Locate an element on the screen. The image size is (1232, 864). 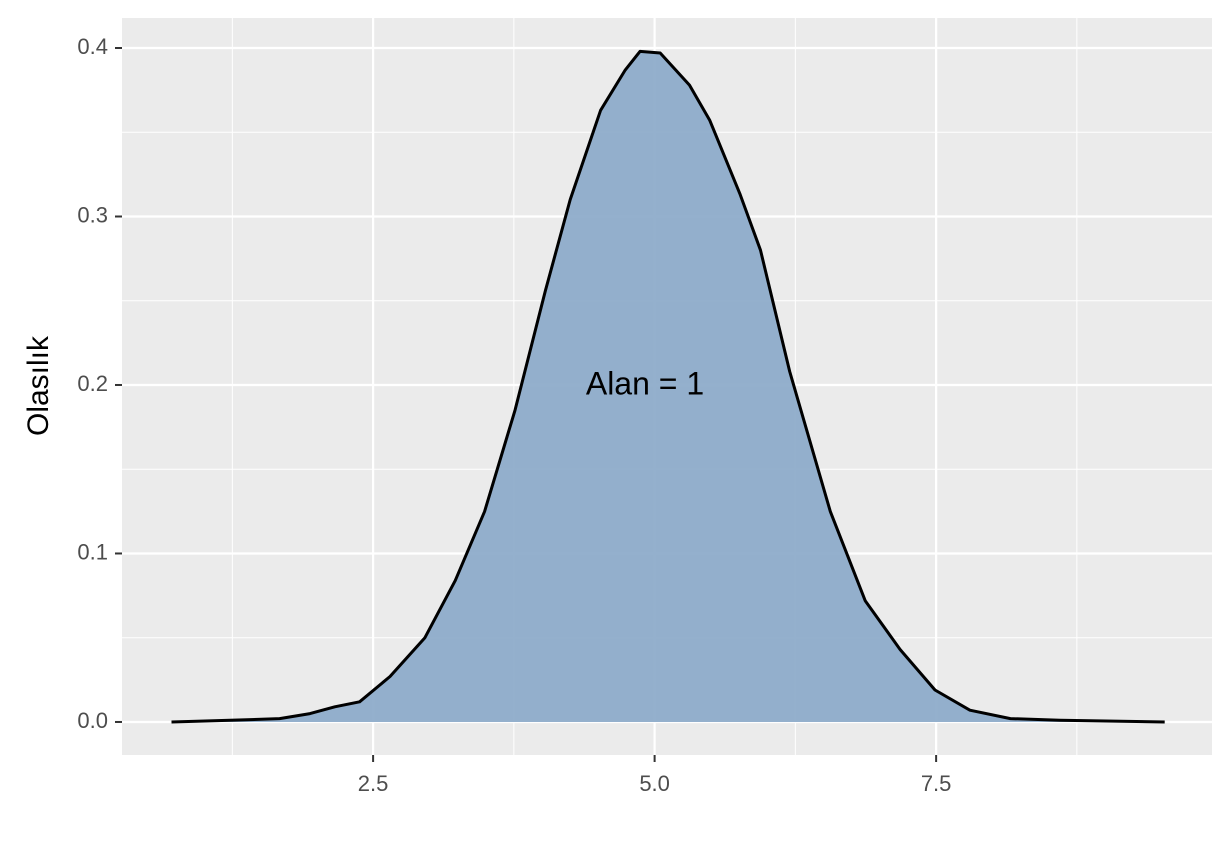
x-tick-label: 2.5 is located at coordinates (373, 783).